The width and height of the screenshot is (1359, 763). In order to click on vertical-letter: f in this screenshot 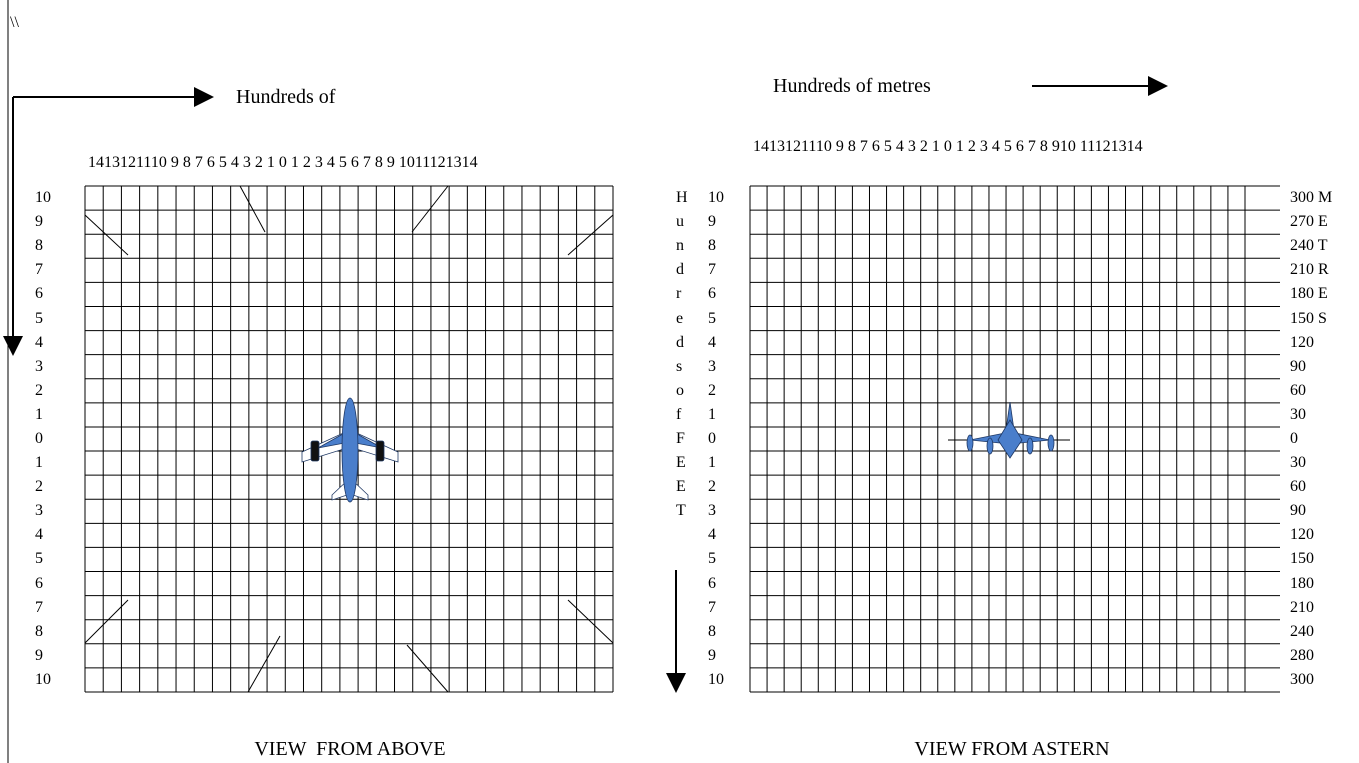, I will do `click(679, 414)`.